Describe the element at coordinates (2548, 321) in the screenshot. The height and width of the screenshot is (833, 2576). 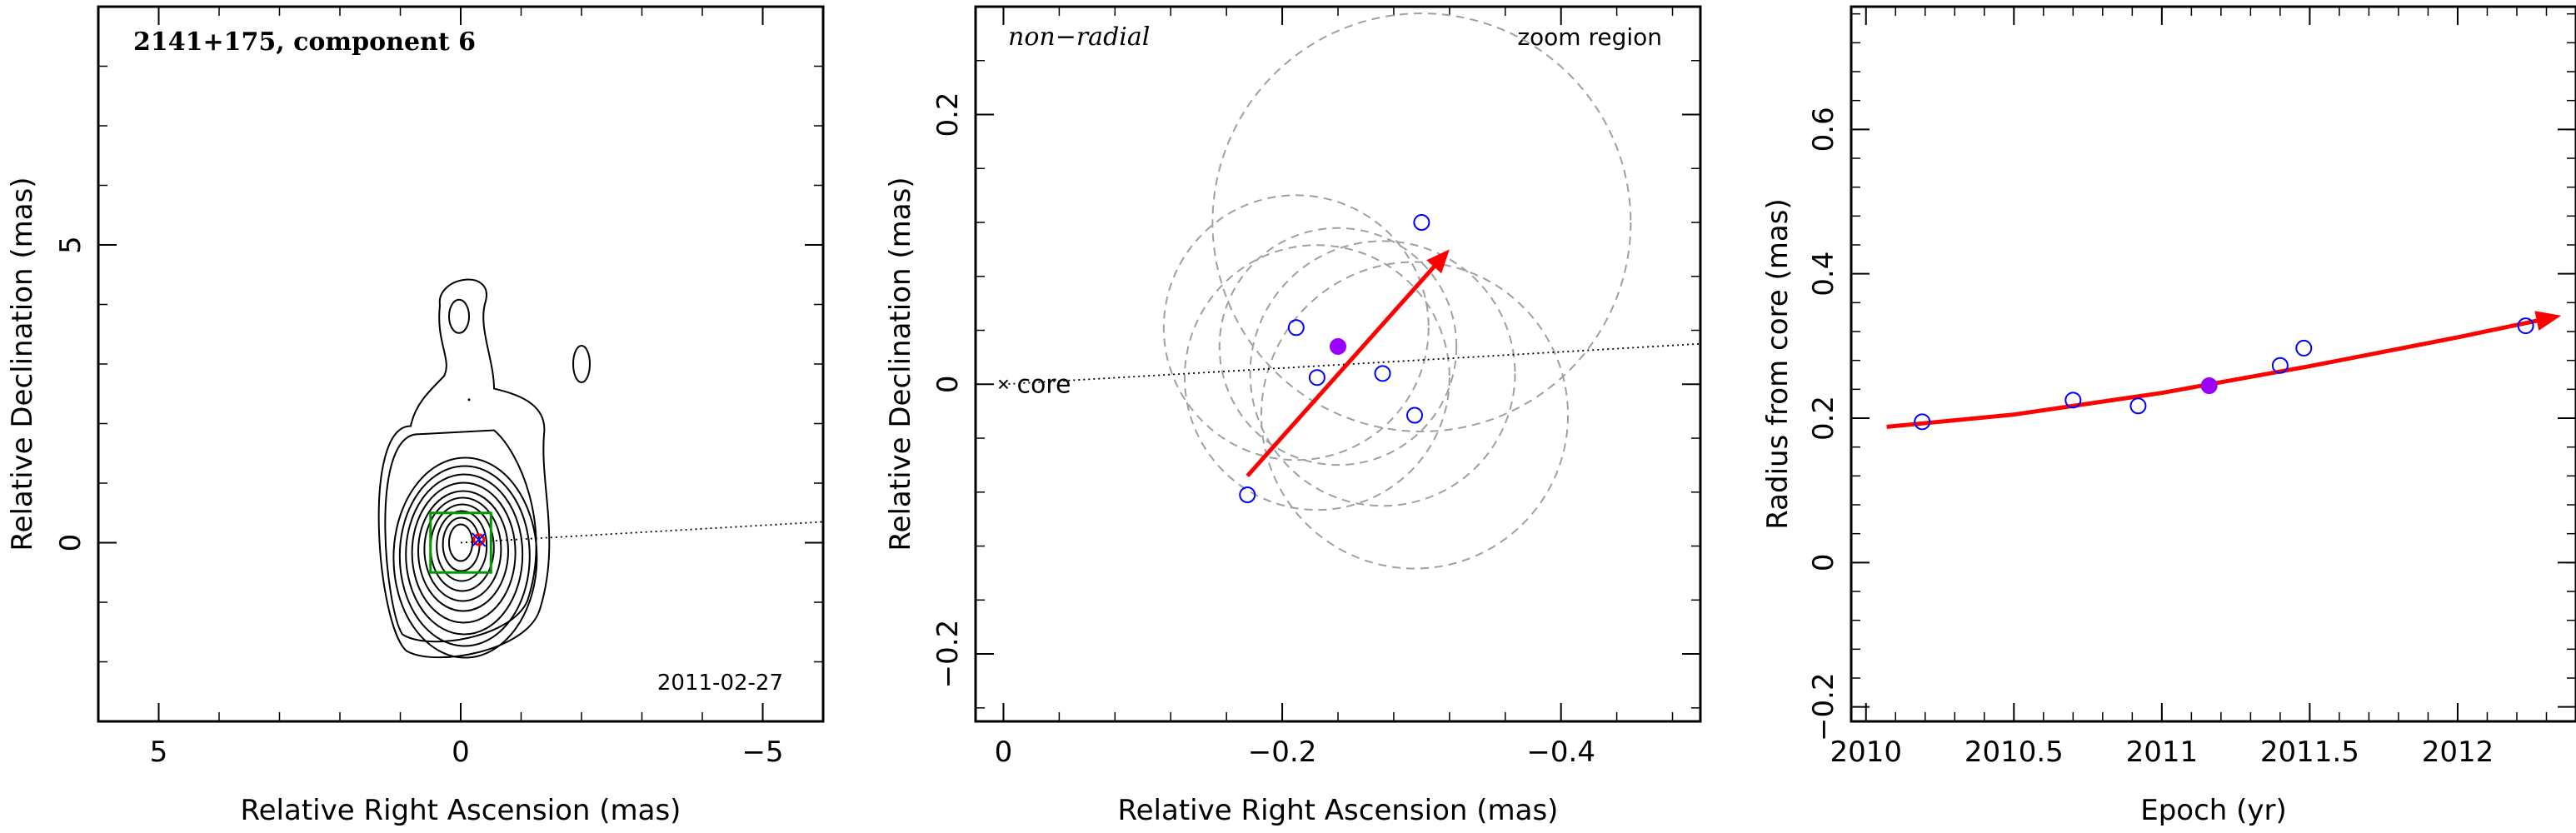
I see `fit-arrow-head` at that location.